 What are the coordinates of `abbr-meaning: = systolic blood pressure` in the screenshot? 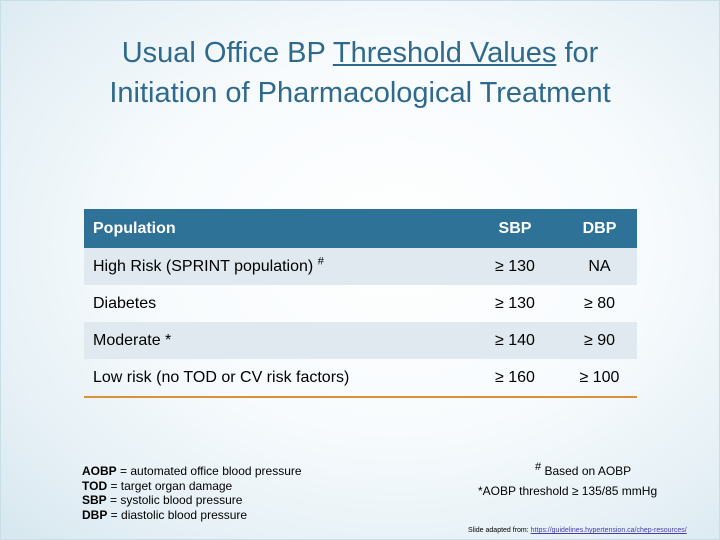 It's located at (174, 500).